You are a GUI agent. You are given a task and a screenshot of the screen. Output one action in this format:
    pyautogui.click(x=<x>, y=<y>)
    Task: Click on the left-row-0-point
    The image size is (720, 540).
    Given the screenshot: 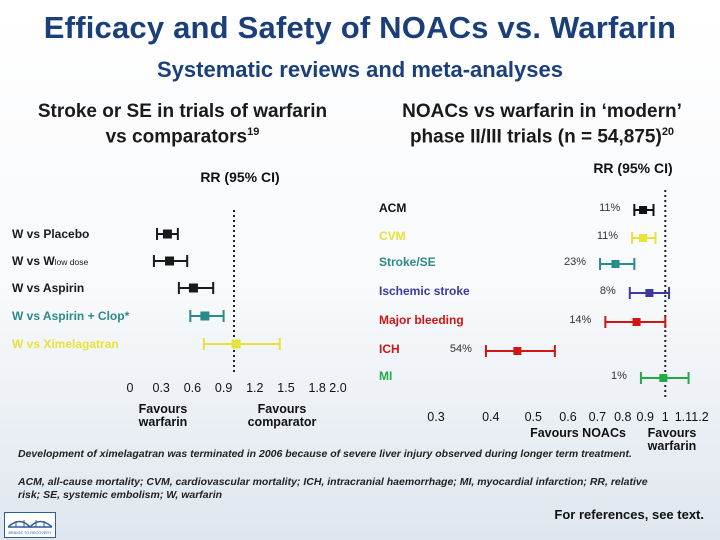 What is the action you would take?
    pyautogui.click(x=167, y=234)
    